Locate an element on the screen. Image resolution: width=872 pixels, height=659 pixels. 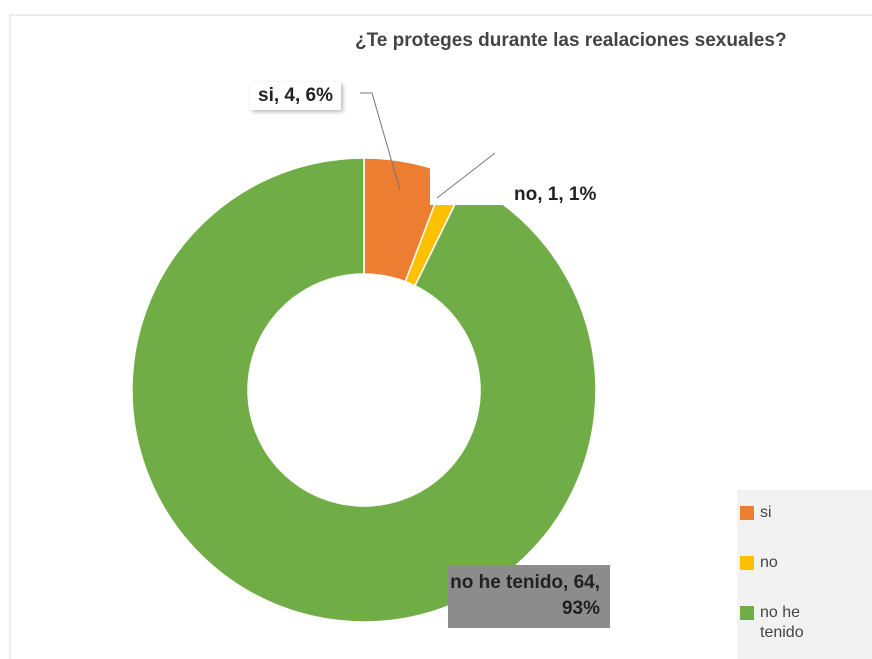
legend-label: no is located at coordinates (769, 562).